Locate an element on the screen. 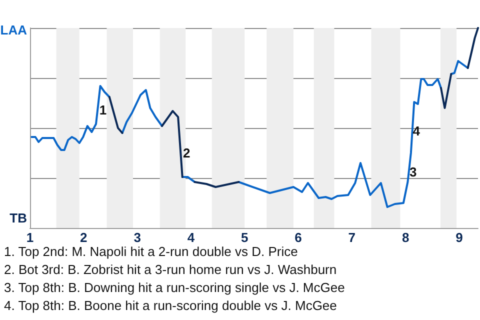  x-tick-label: 7 is located at coordinates (352, 237).